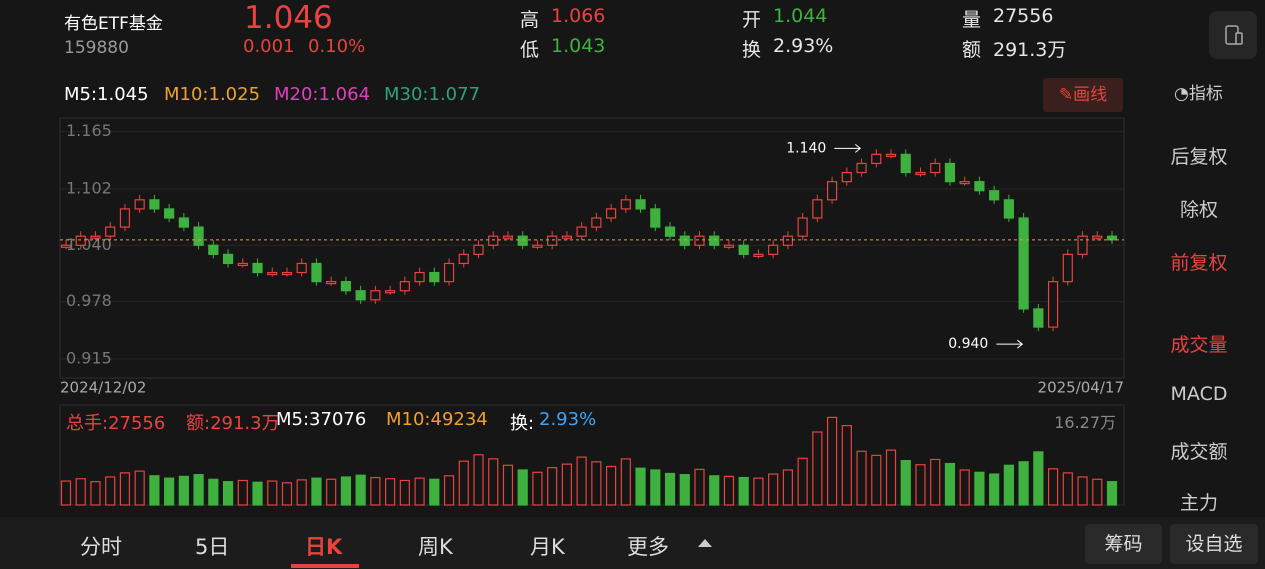  What do you see at coordinates (752, 50) in the screenshot?
I see `stat-label: 换` at bounding box center [752, 50].